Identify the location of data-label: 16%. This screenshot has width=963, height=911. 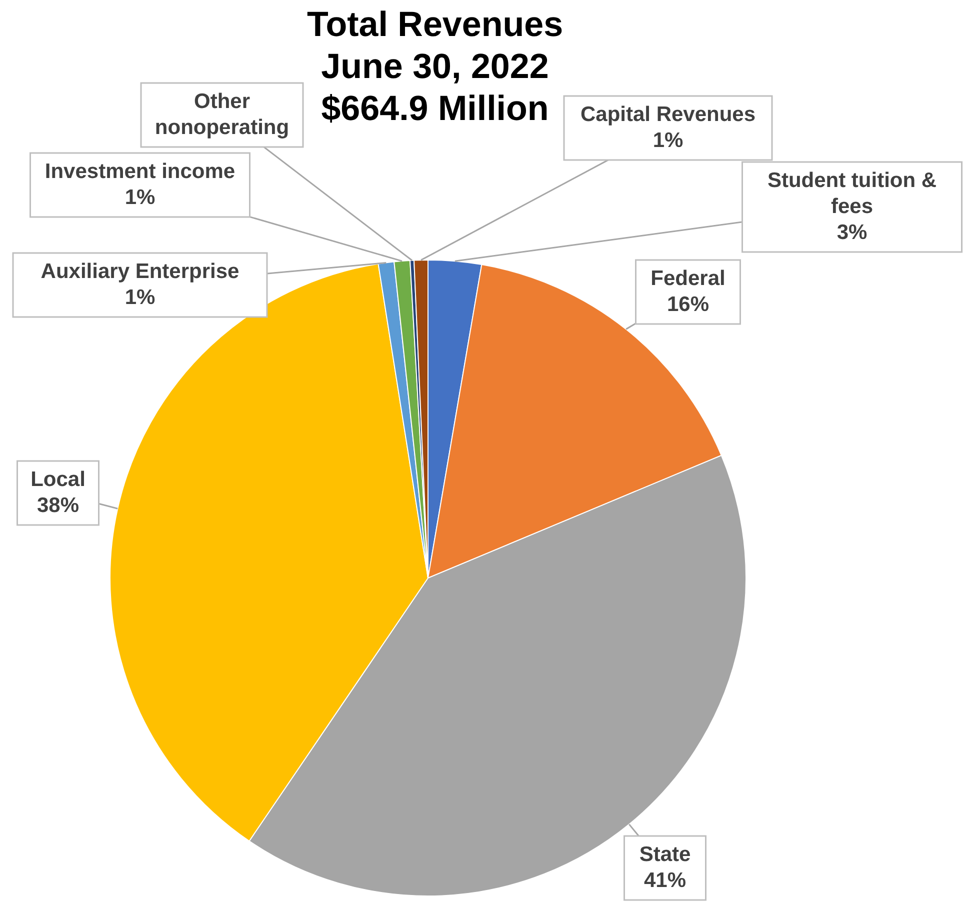
(688, 304).